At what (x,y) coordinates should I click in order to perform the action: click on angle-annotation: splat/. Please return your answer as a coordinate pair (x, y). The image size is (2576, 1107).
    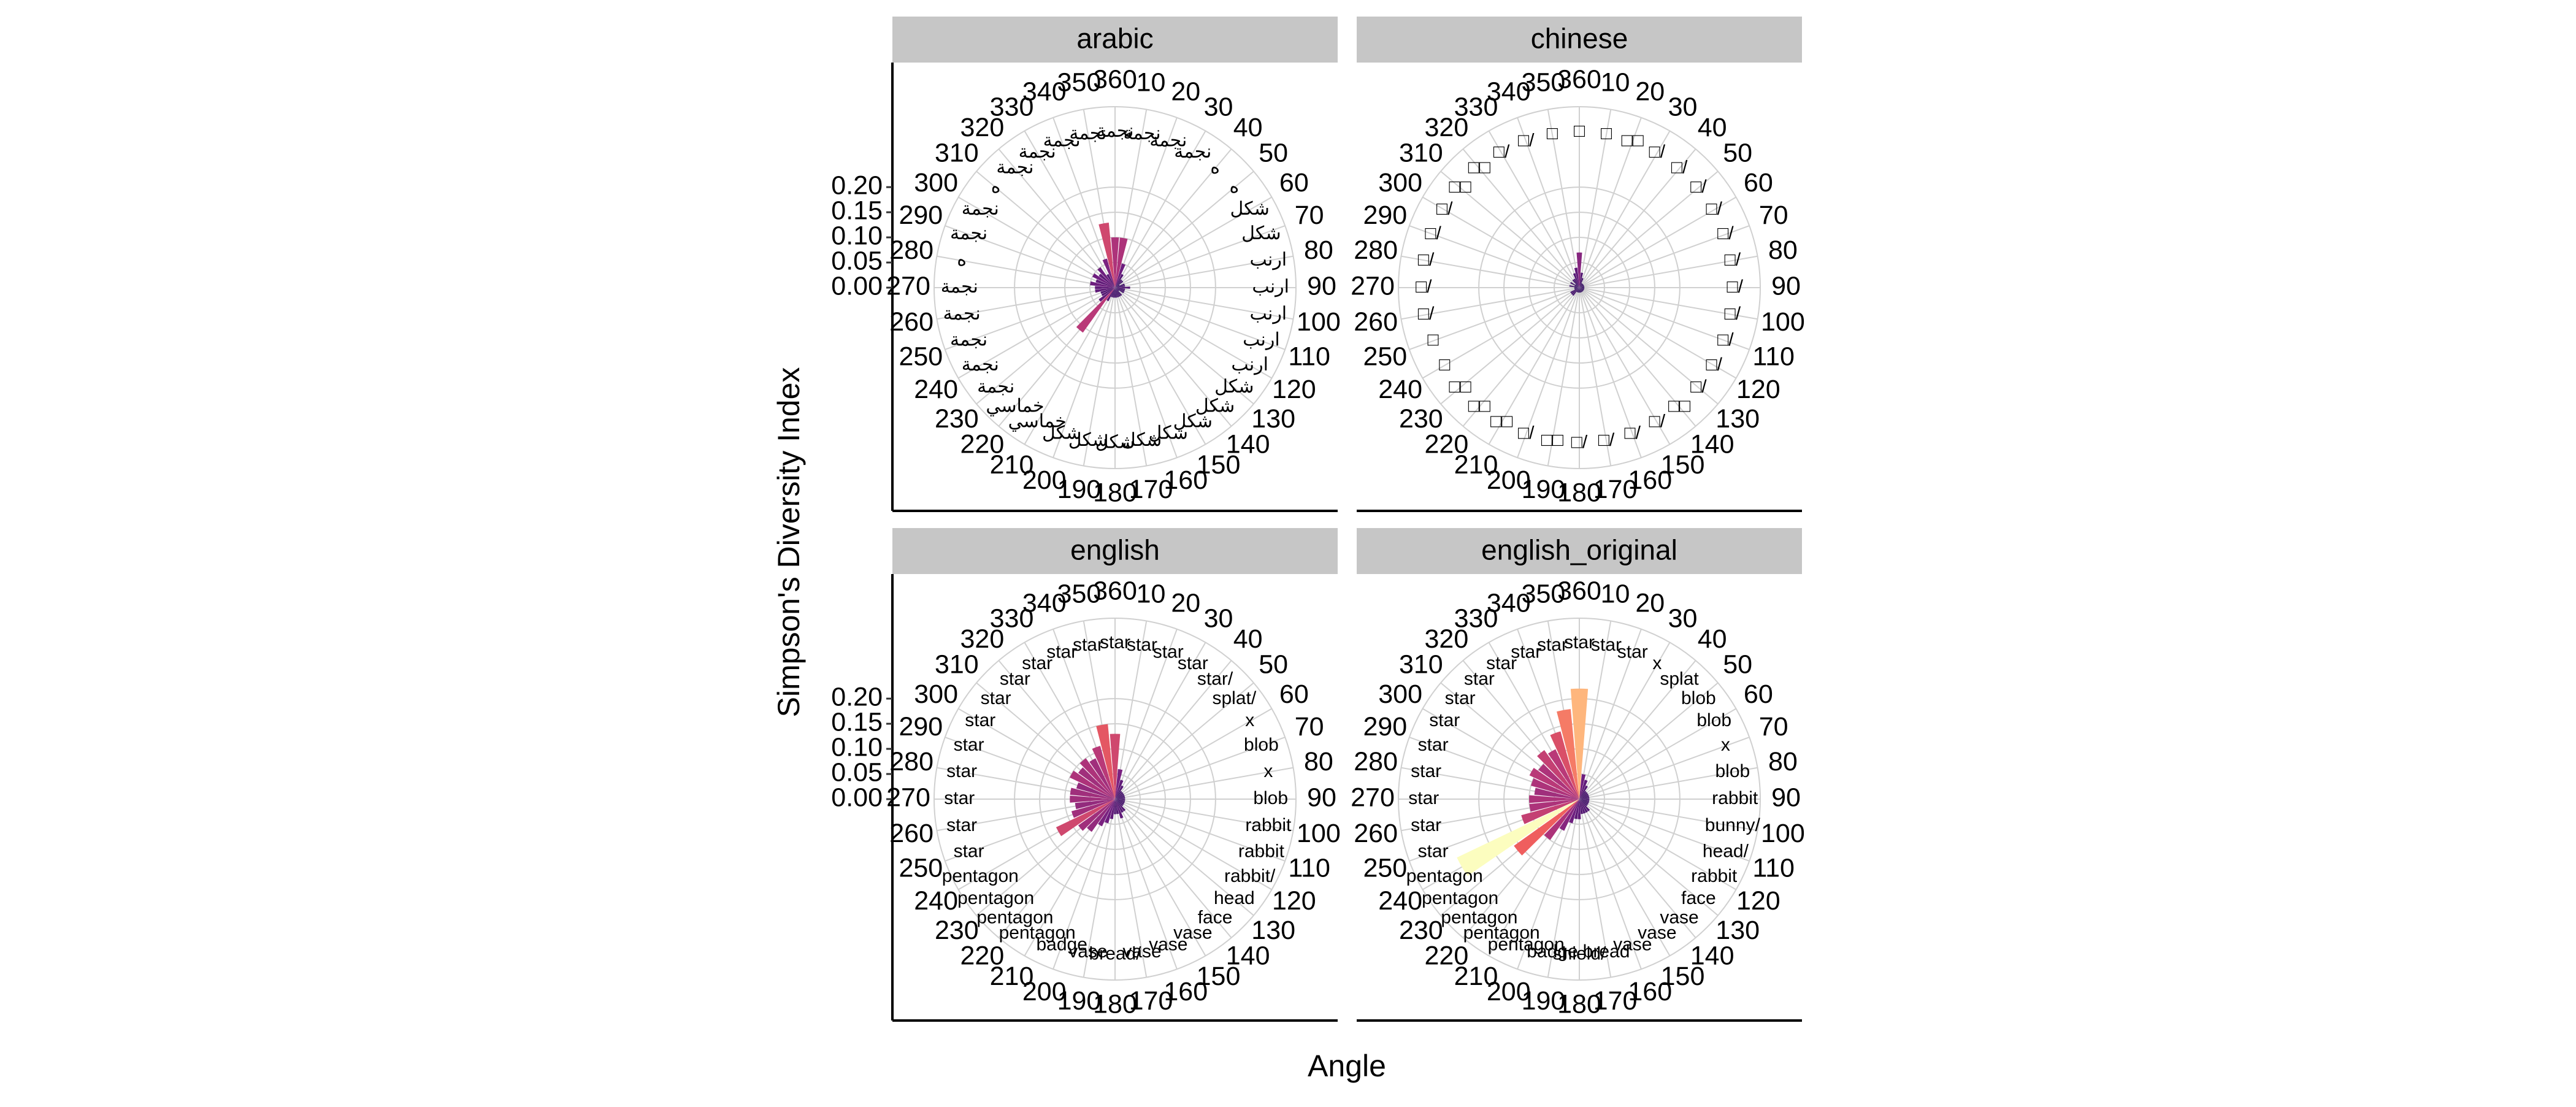
    Looking at the image, I should click on (1234, 698).